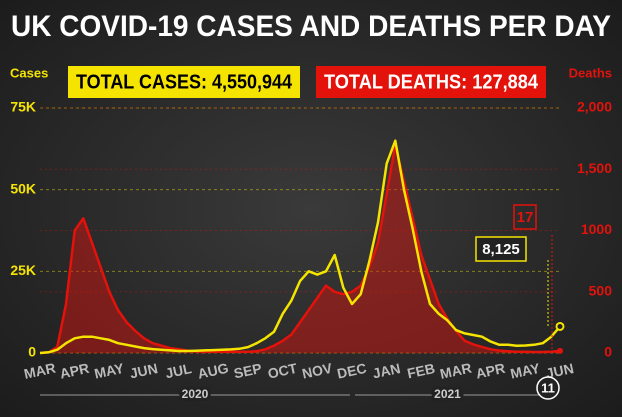 The height and width of the screenshot is (417, 622). Describe the element at coordinates (311, 26) in the screenshot. I see `chart-title: UK COVID-19 CASES AND DEATHS PER DAY` at that location.